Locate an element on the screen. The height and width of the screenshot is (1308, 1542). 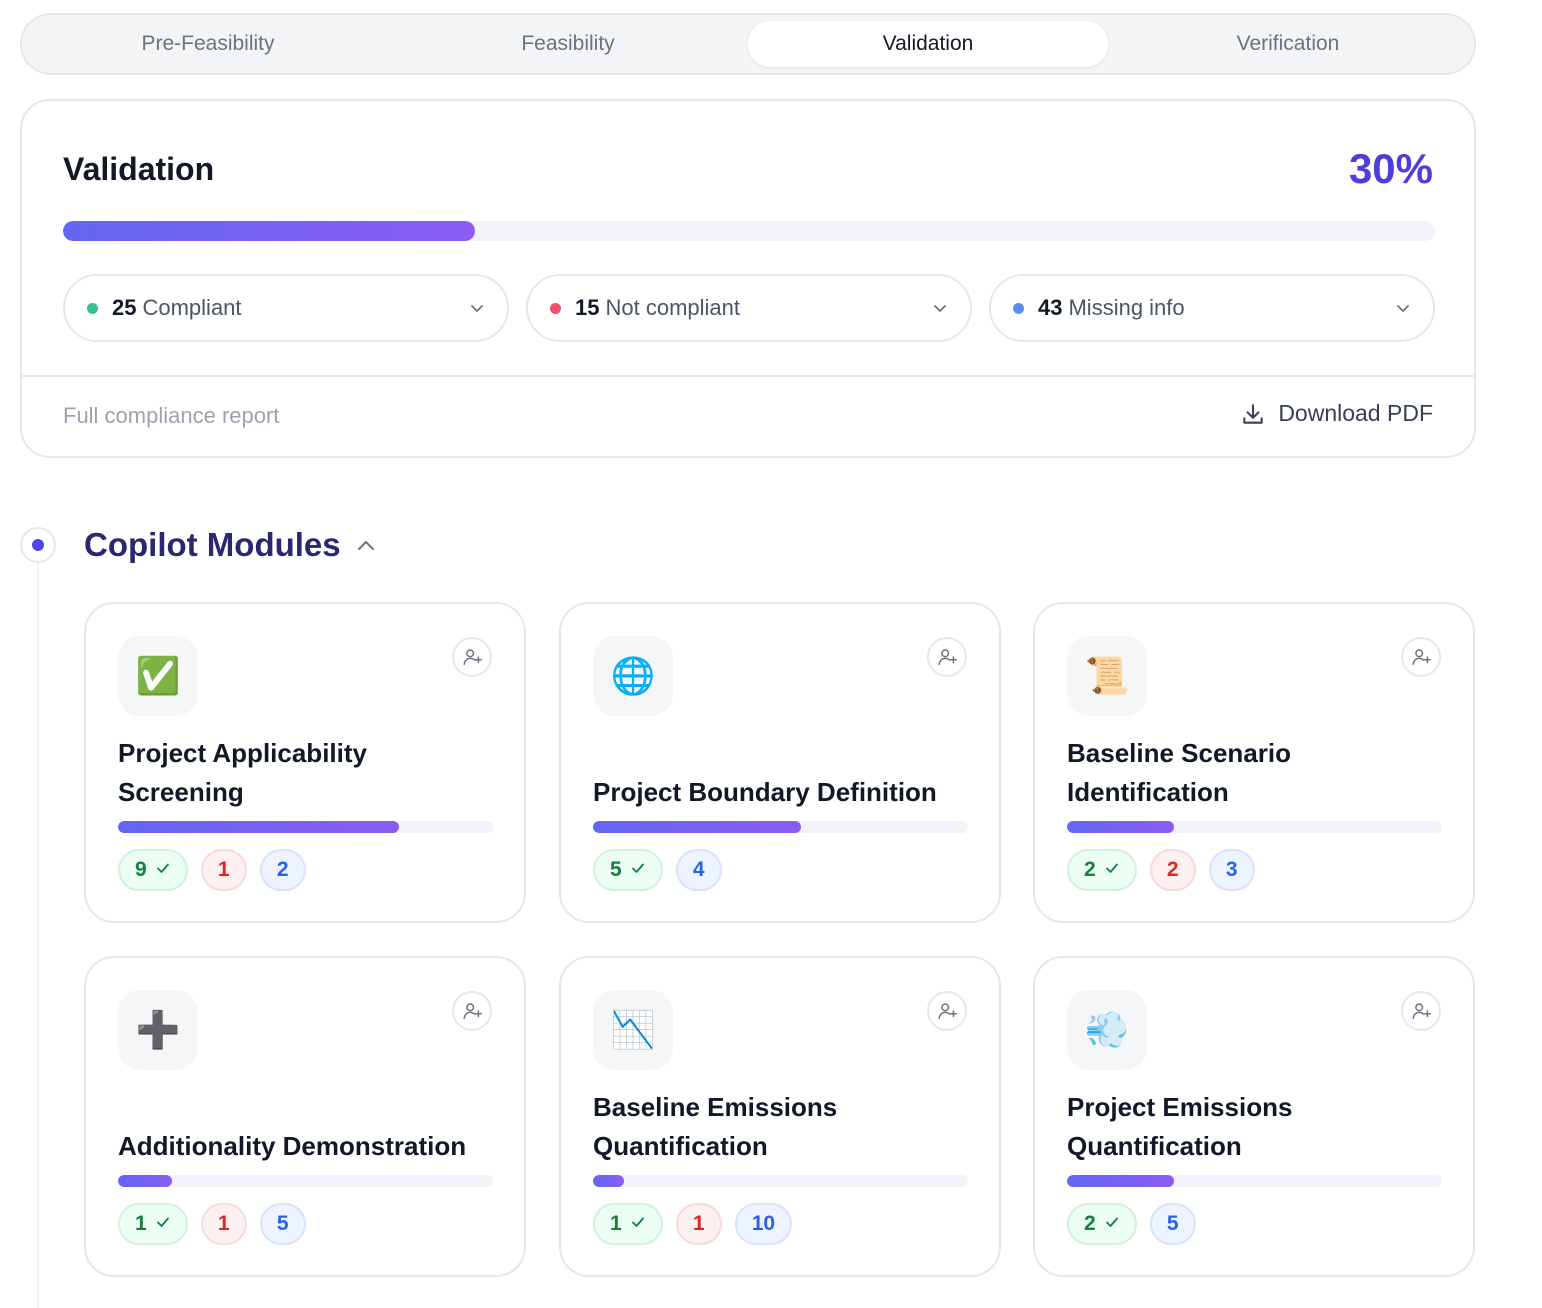
not-compliant-dropdown: 15 Not compliant is located at coordinates (749, 308).